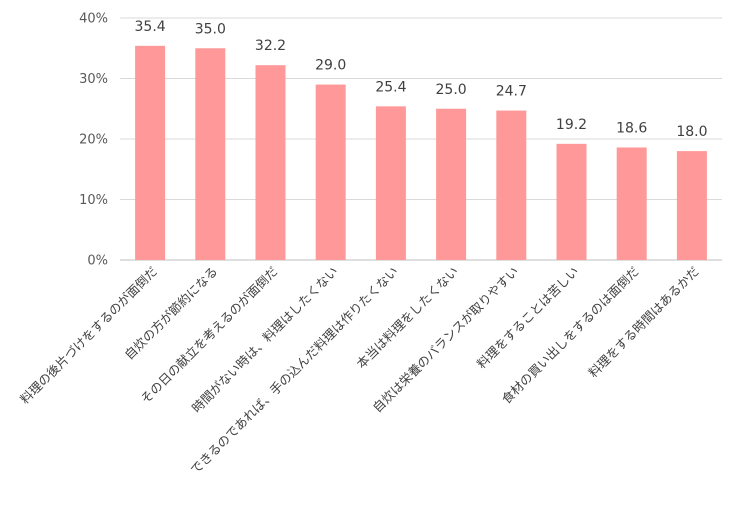  I want to click on y-tick-label: 10%, so click(93, 200).